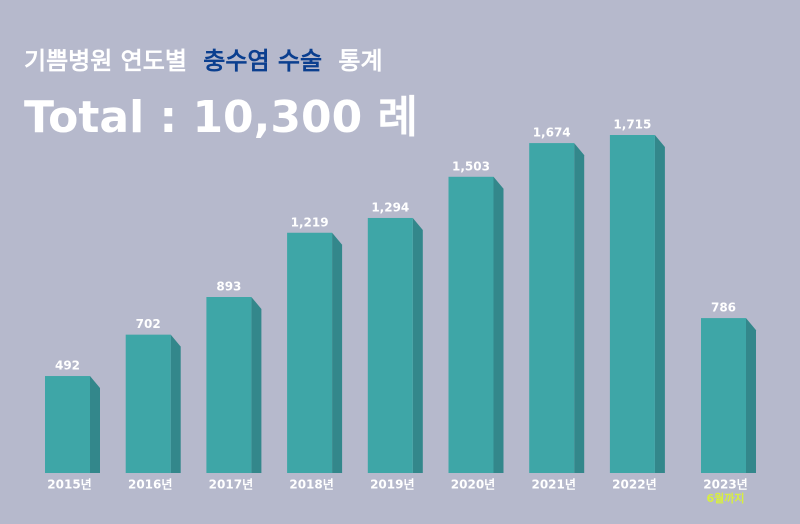 The image size is (800, 524). I want to click on x-tick-label: 2015년, so click(69, 485).